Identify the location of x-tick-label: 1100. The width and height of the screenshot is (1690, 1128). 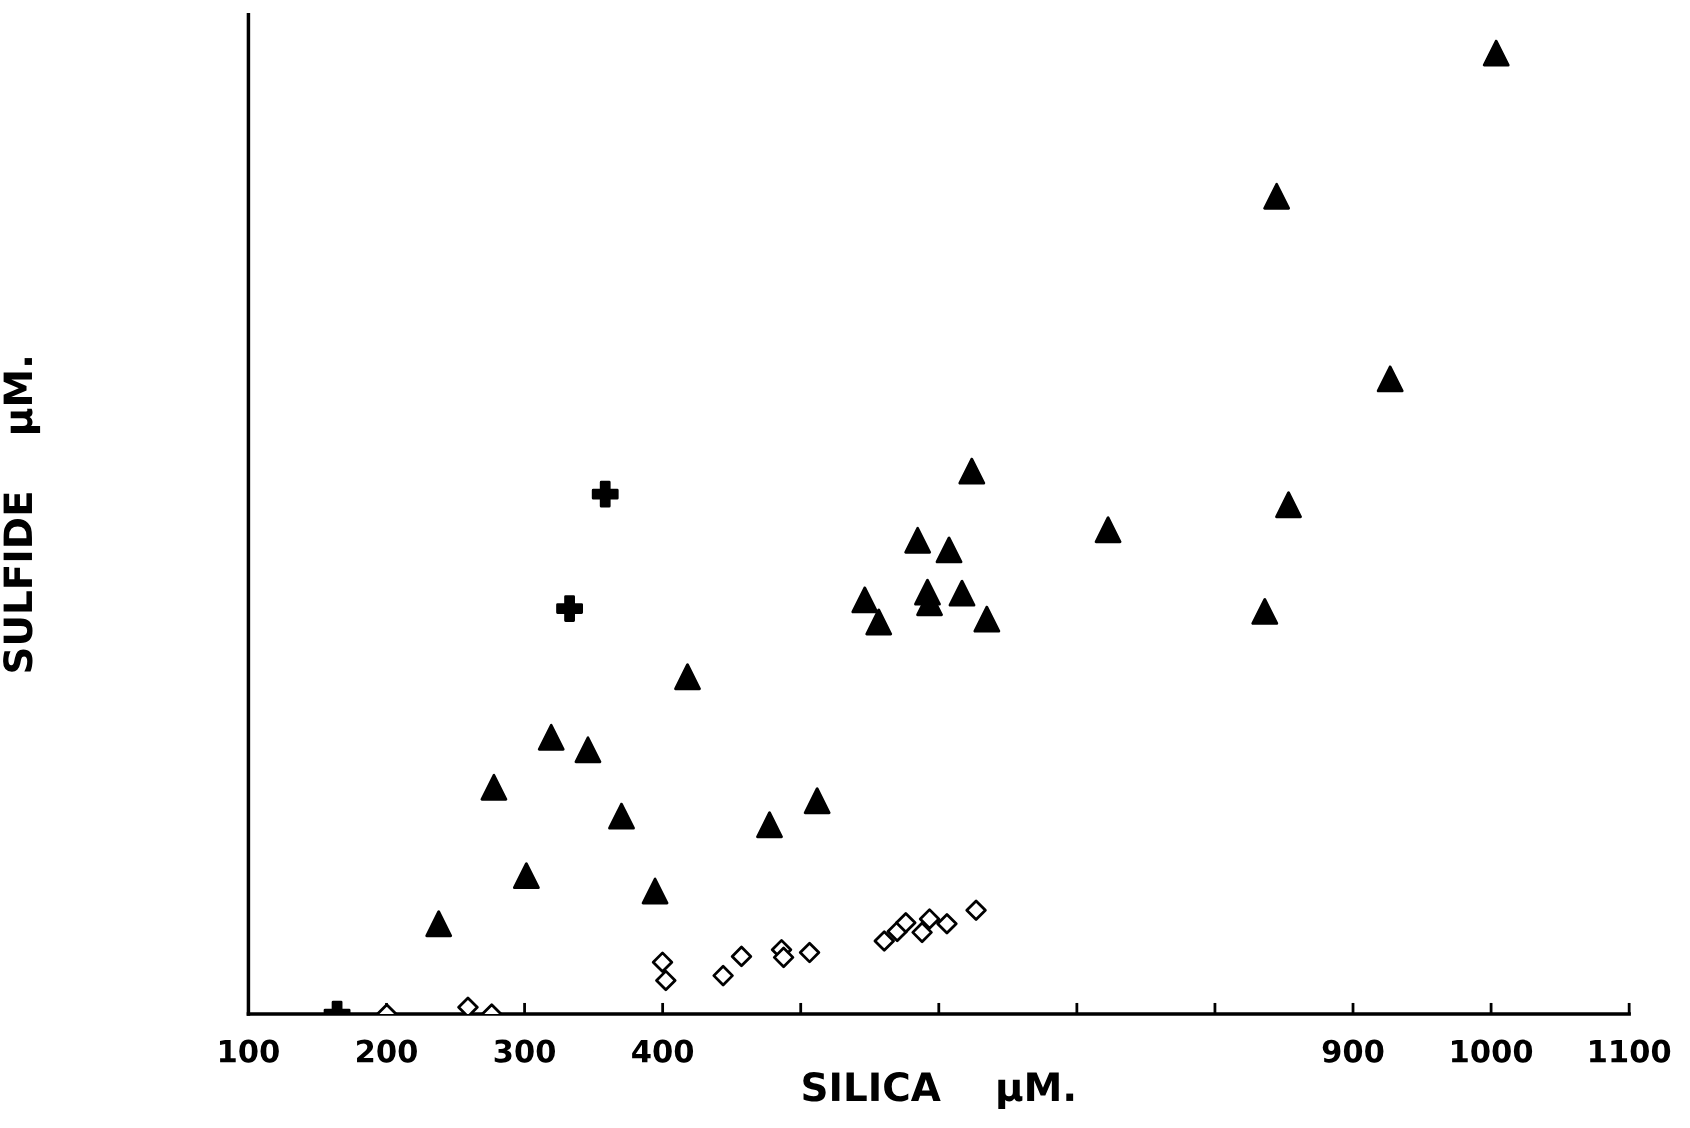
(1630, 1051).